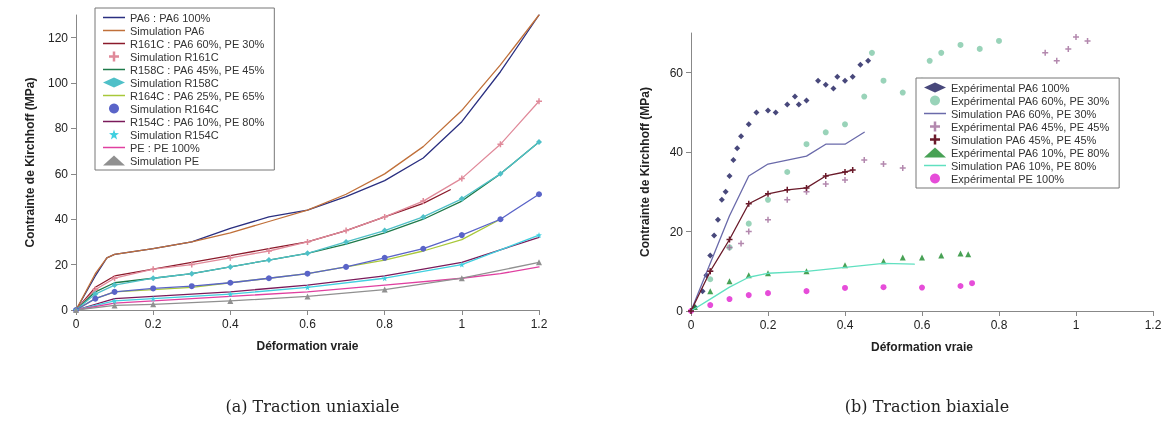 Image resolution: width=1173 pixels, height=423 pixels. What do you see at coordinates (58, 83) in the screenshot?
I see `y-tick-label: 100` at bounding box center [58, 83].